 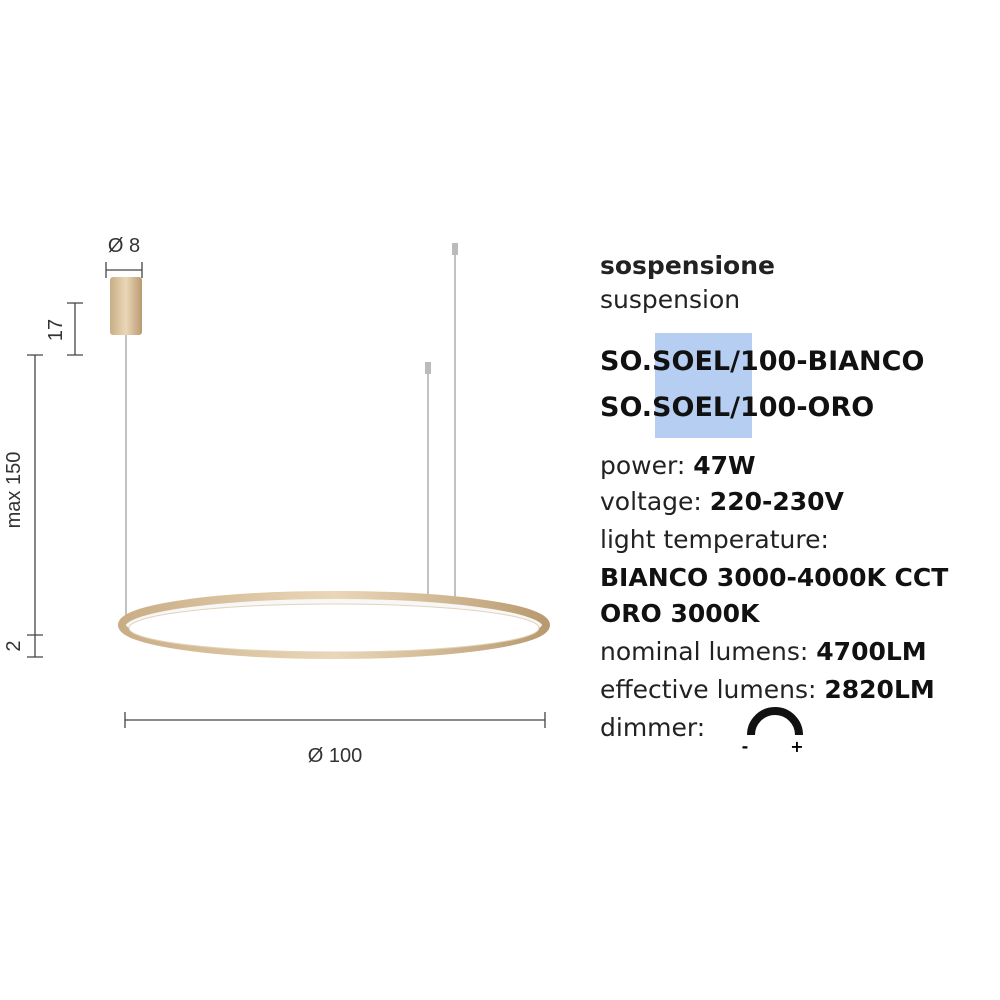 I want to click on spec-line: ORO 3000K, so click(x=680, y=613).